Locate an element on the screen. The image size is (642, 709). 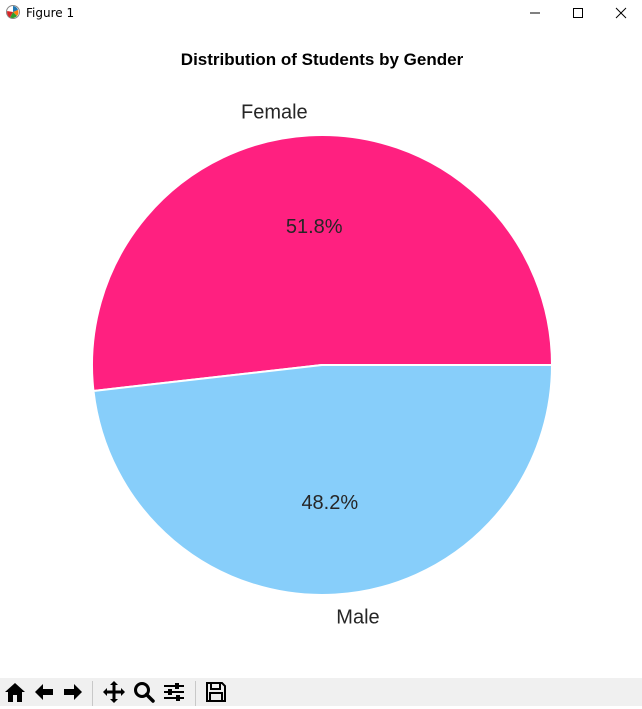
chart-title: Distribution of Students by Gender is located at coordinates (322, 59).